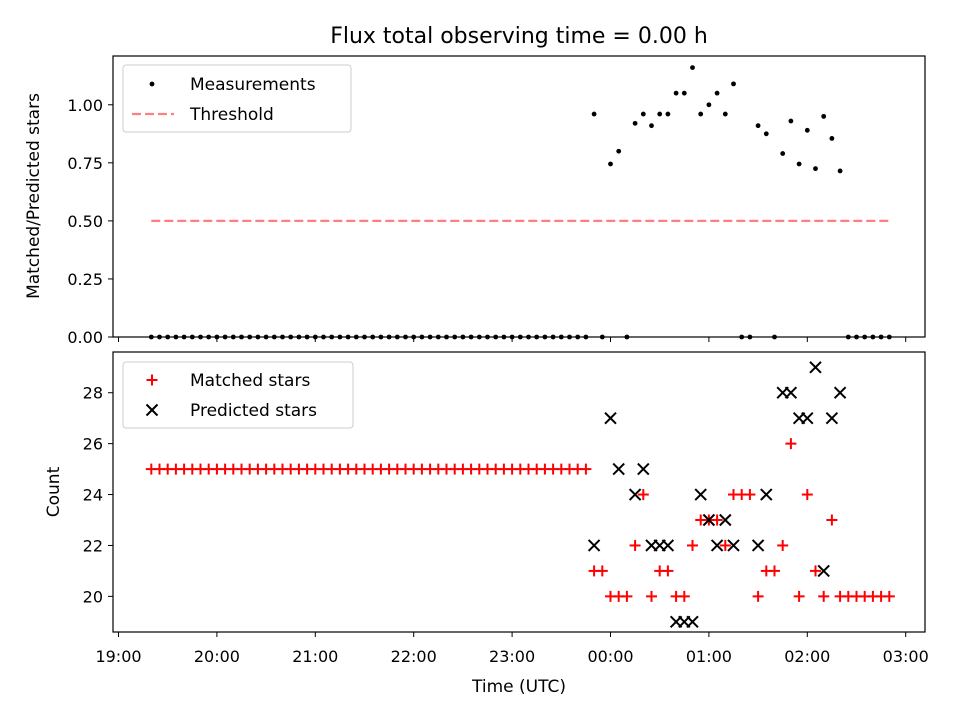 The image size is (960, 720). What do you see at coordinates (85, 163) in the screenshot?
I see `y-tick-label: 0.75` at bounding box center [85, 163].